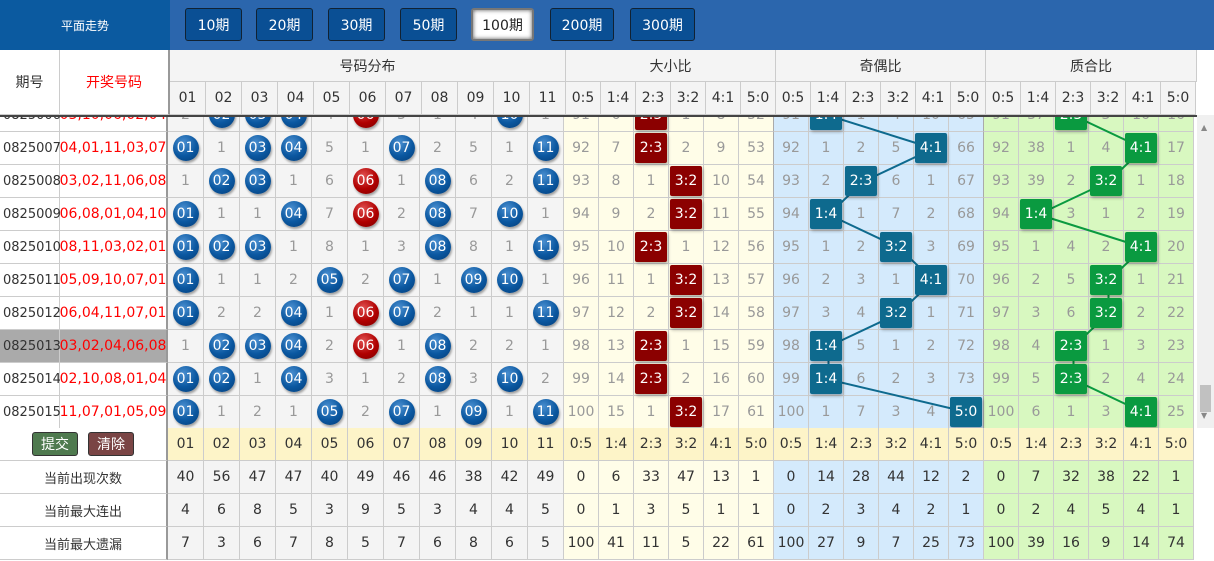 The height and width of the screenshot is (561, 1214). Describe the element at coordinates (1003, 98) in the screenshot. I see `ratio-column-header: 0:5` at that location.